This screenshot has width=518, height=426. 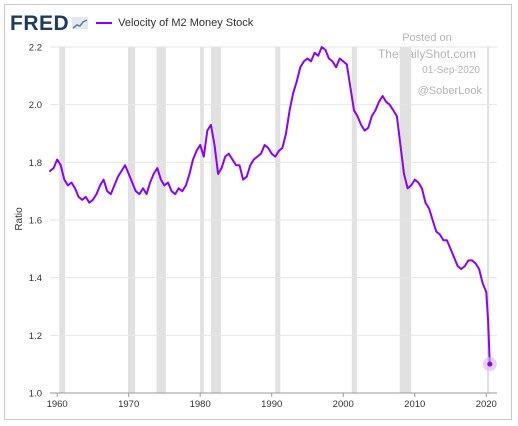 What do you see at coordinates (200, 404) in the screenshot?
I see `x-tick-label: 1980` at bounding box center [200, 404].